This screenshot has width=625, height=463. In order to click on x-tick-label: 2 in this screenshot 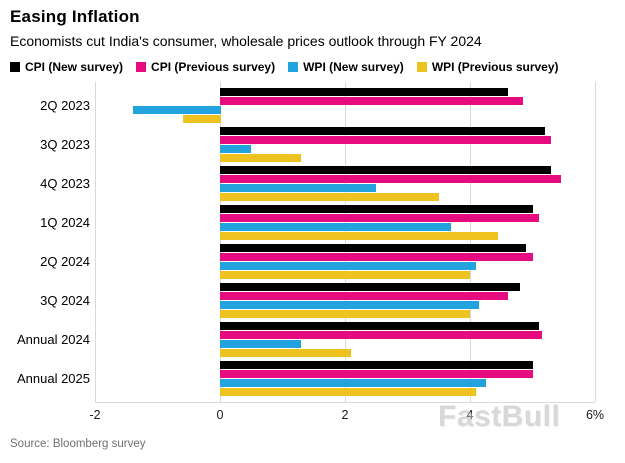, I will do `click(345, 415)`.